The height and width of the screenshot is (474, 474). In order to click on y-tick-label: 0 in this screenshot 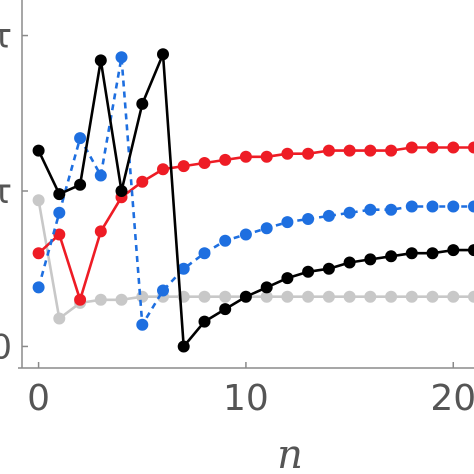, I will do `click(6, 347)`.